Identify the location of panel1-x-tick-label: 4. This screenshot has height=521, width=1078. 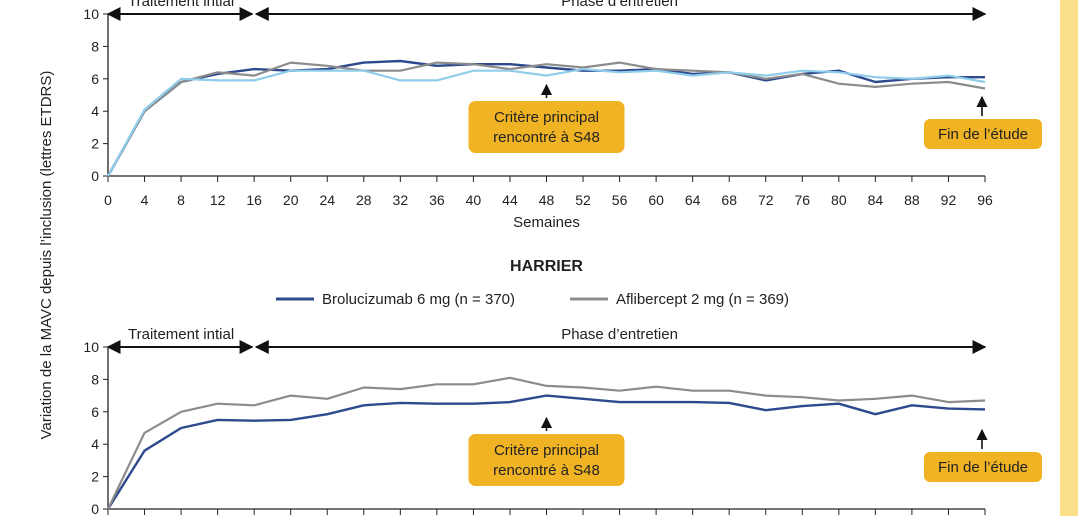
(145, 200).